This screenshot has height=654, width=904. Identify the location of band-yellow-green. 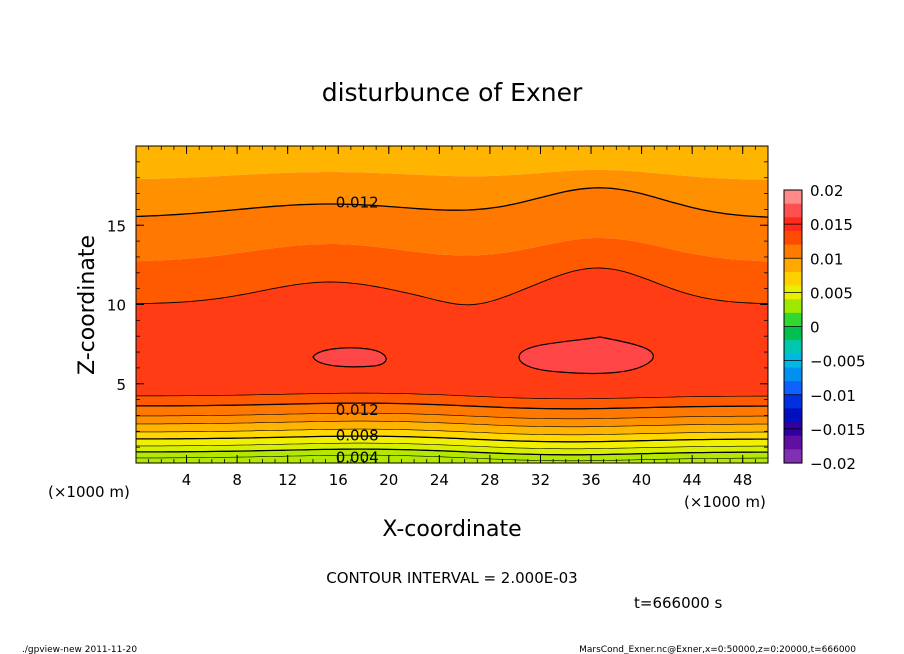
(452, 449).